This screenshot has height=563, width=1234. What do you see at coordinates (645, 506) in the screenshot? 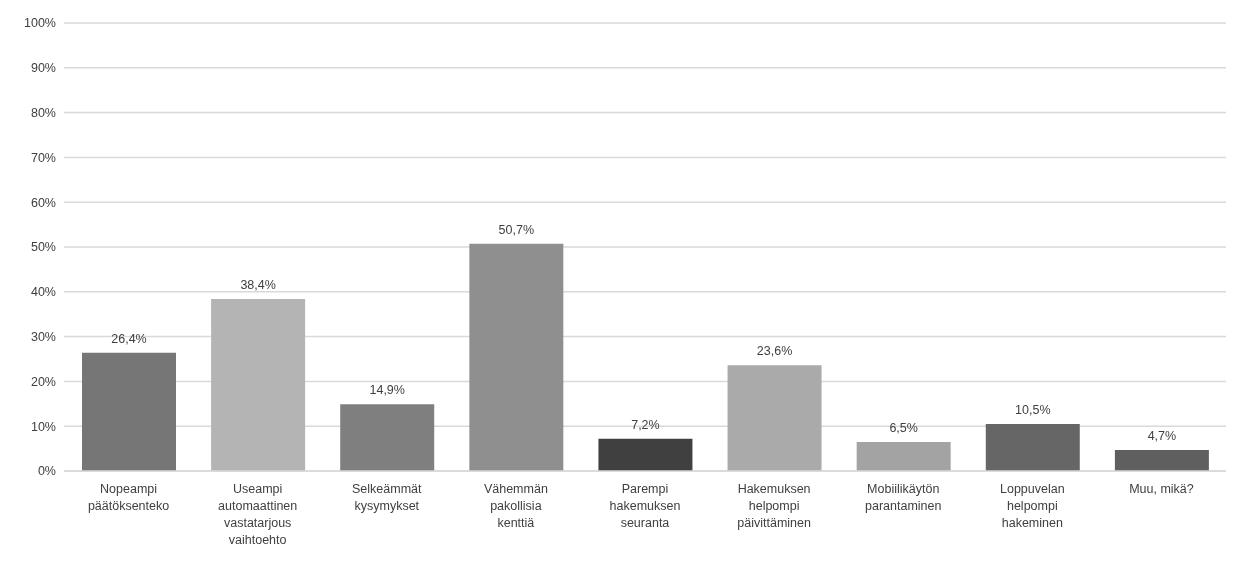
I see `x-tick-label: Parempi hakemuksen seuranta` at bounding box center [645, 506].